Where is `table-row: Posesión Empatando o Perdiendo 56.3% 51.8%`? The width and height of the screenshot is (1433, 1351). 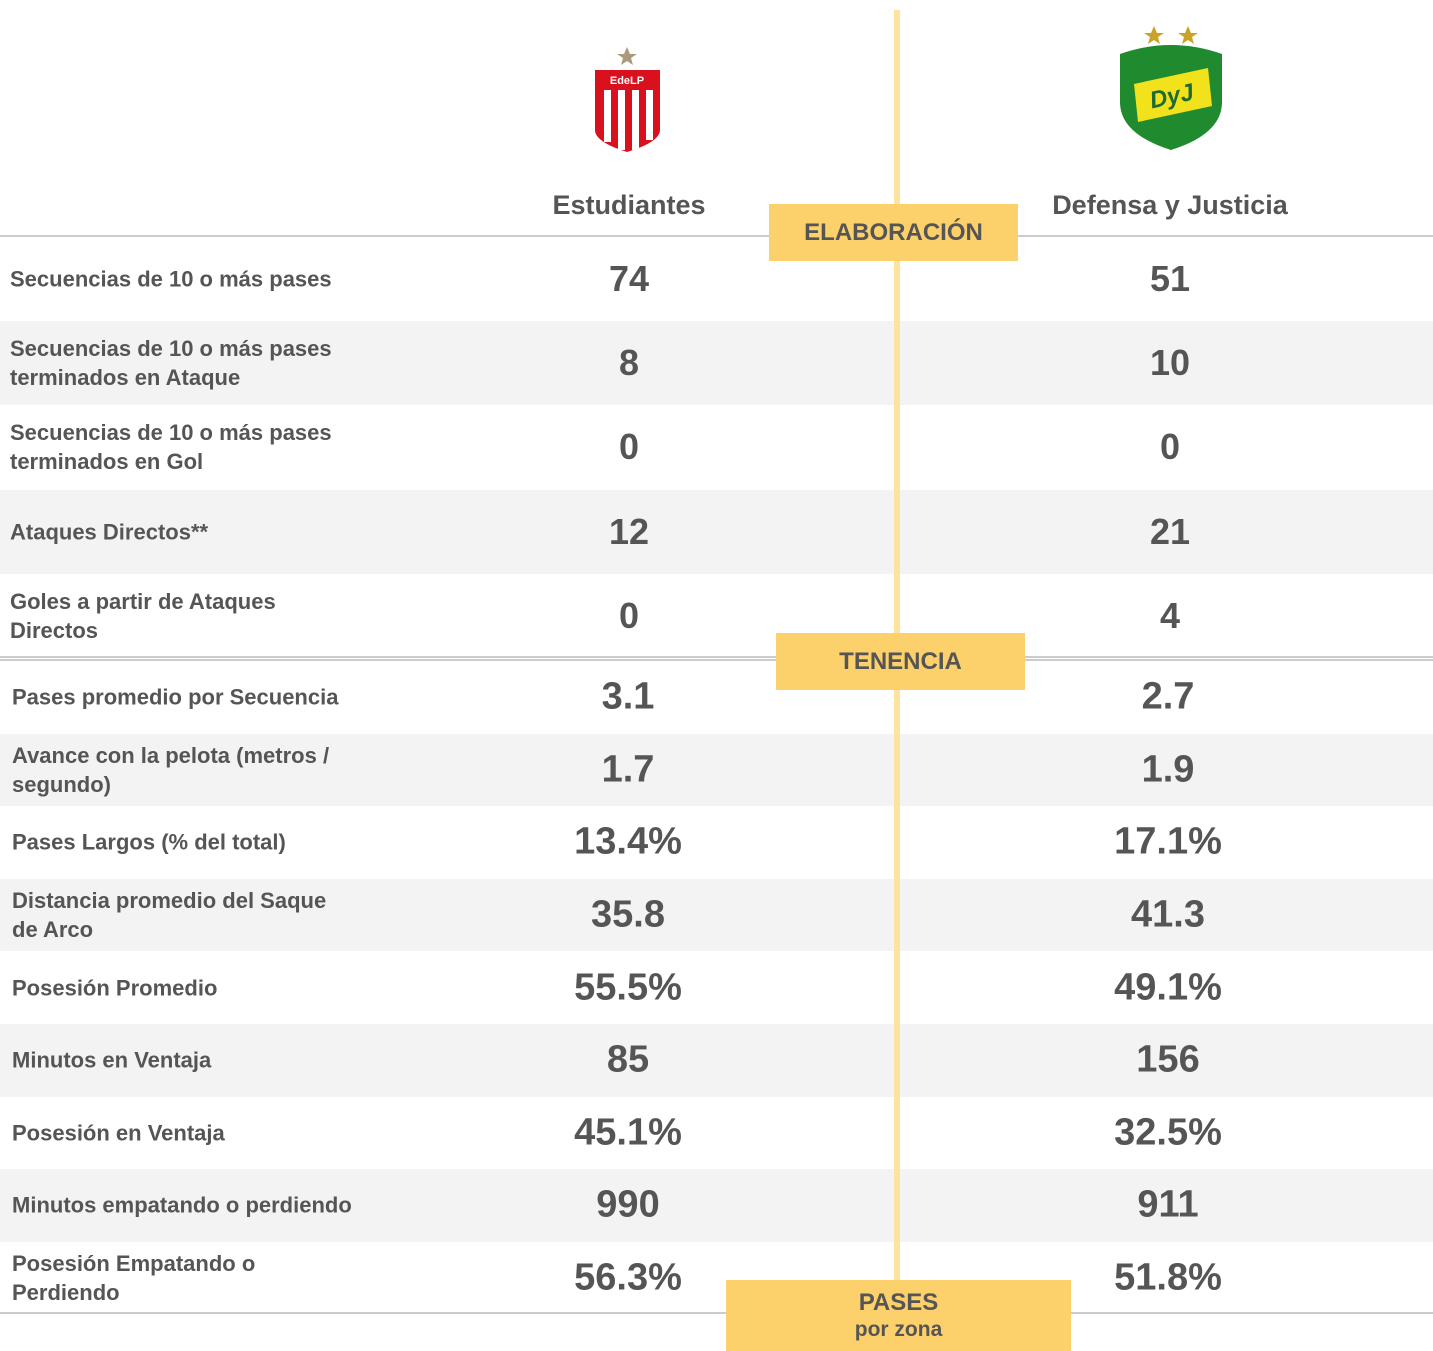
table-row: Posesión Empatando o Perdiendo 56.3% 51.8% is located at coordinates (716, 1278).